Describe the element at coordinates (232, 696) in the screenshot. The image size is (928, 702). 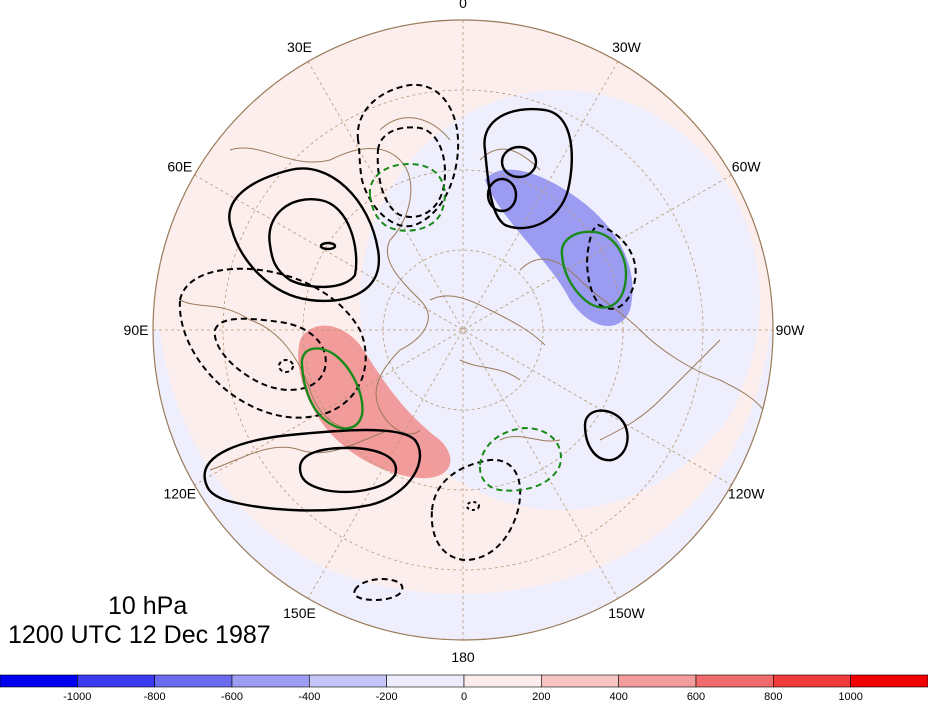
I see `colorbar-label: -600` at that location.